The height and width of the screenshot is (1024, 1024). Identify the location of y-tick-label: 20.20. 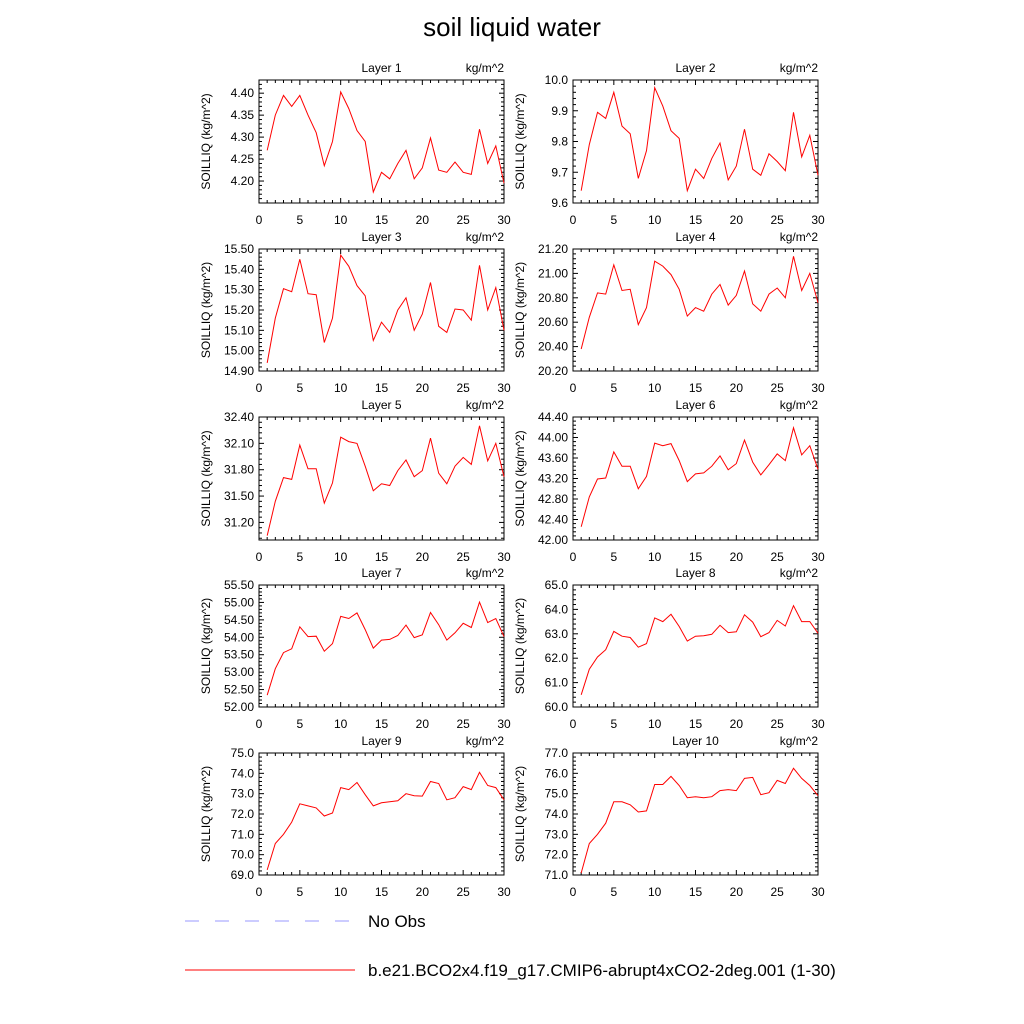
(553, 371).